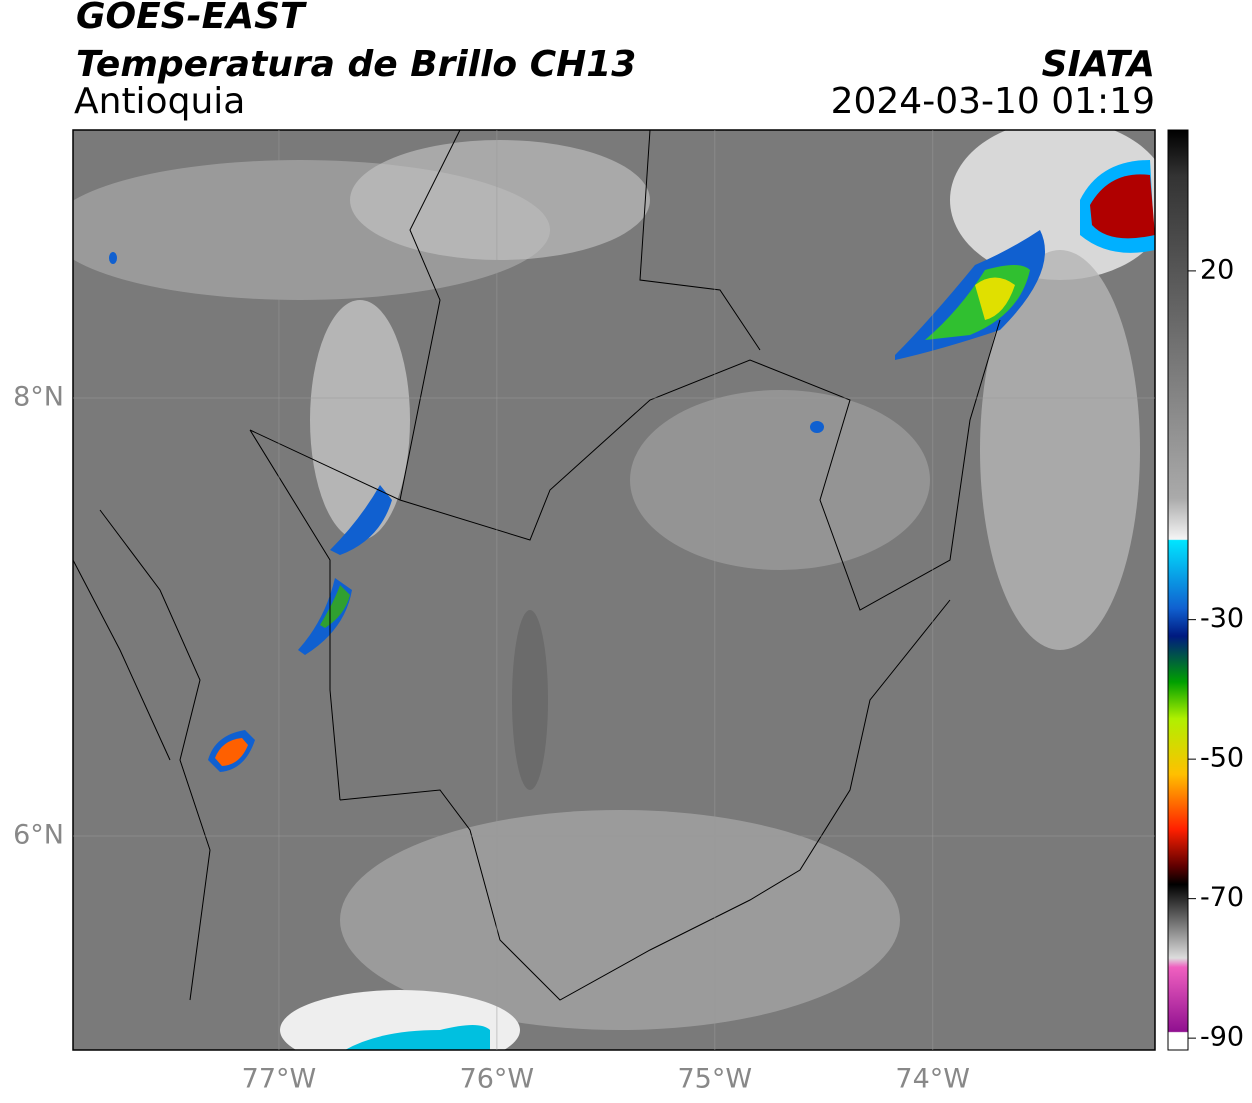 Image resolution: width=1252 pixels, height=1103 pixels. Describe the element at coordinates (1222, 897) in the screenshot. I see `colorbar-tick-label: -70` at that location.